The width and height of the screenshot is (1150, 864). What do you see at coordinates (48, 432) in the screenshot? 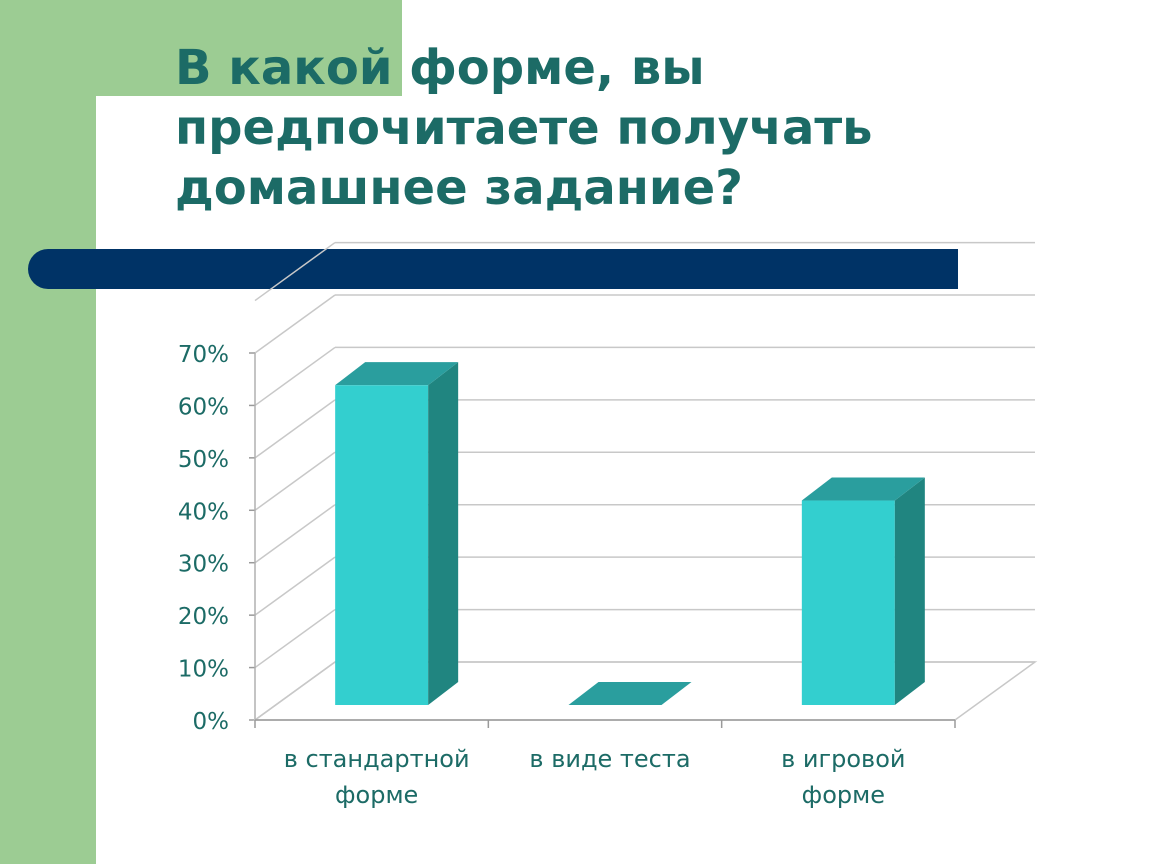
I see `background-green-stripe` at bounding box center [48, 432].